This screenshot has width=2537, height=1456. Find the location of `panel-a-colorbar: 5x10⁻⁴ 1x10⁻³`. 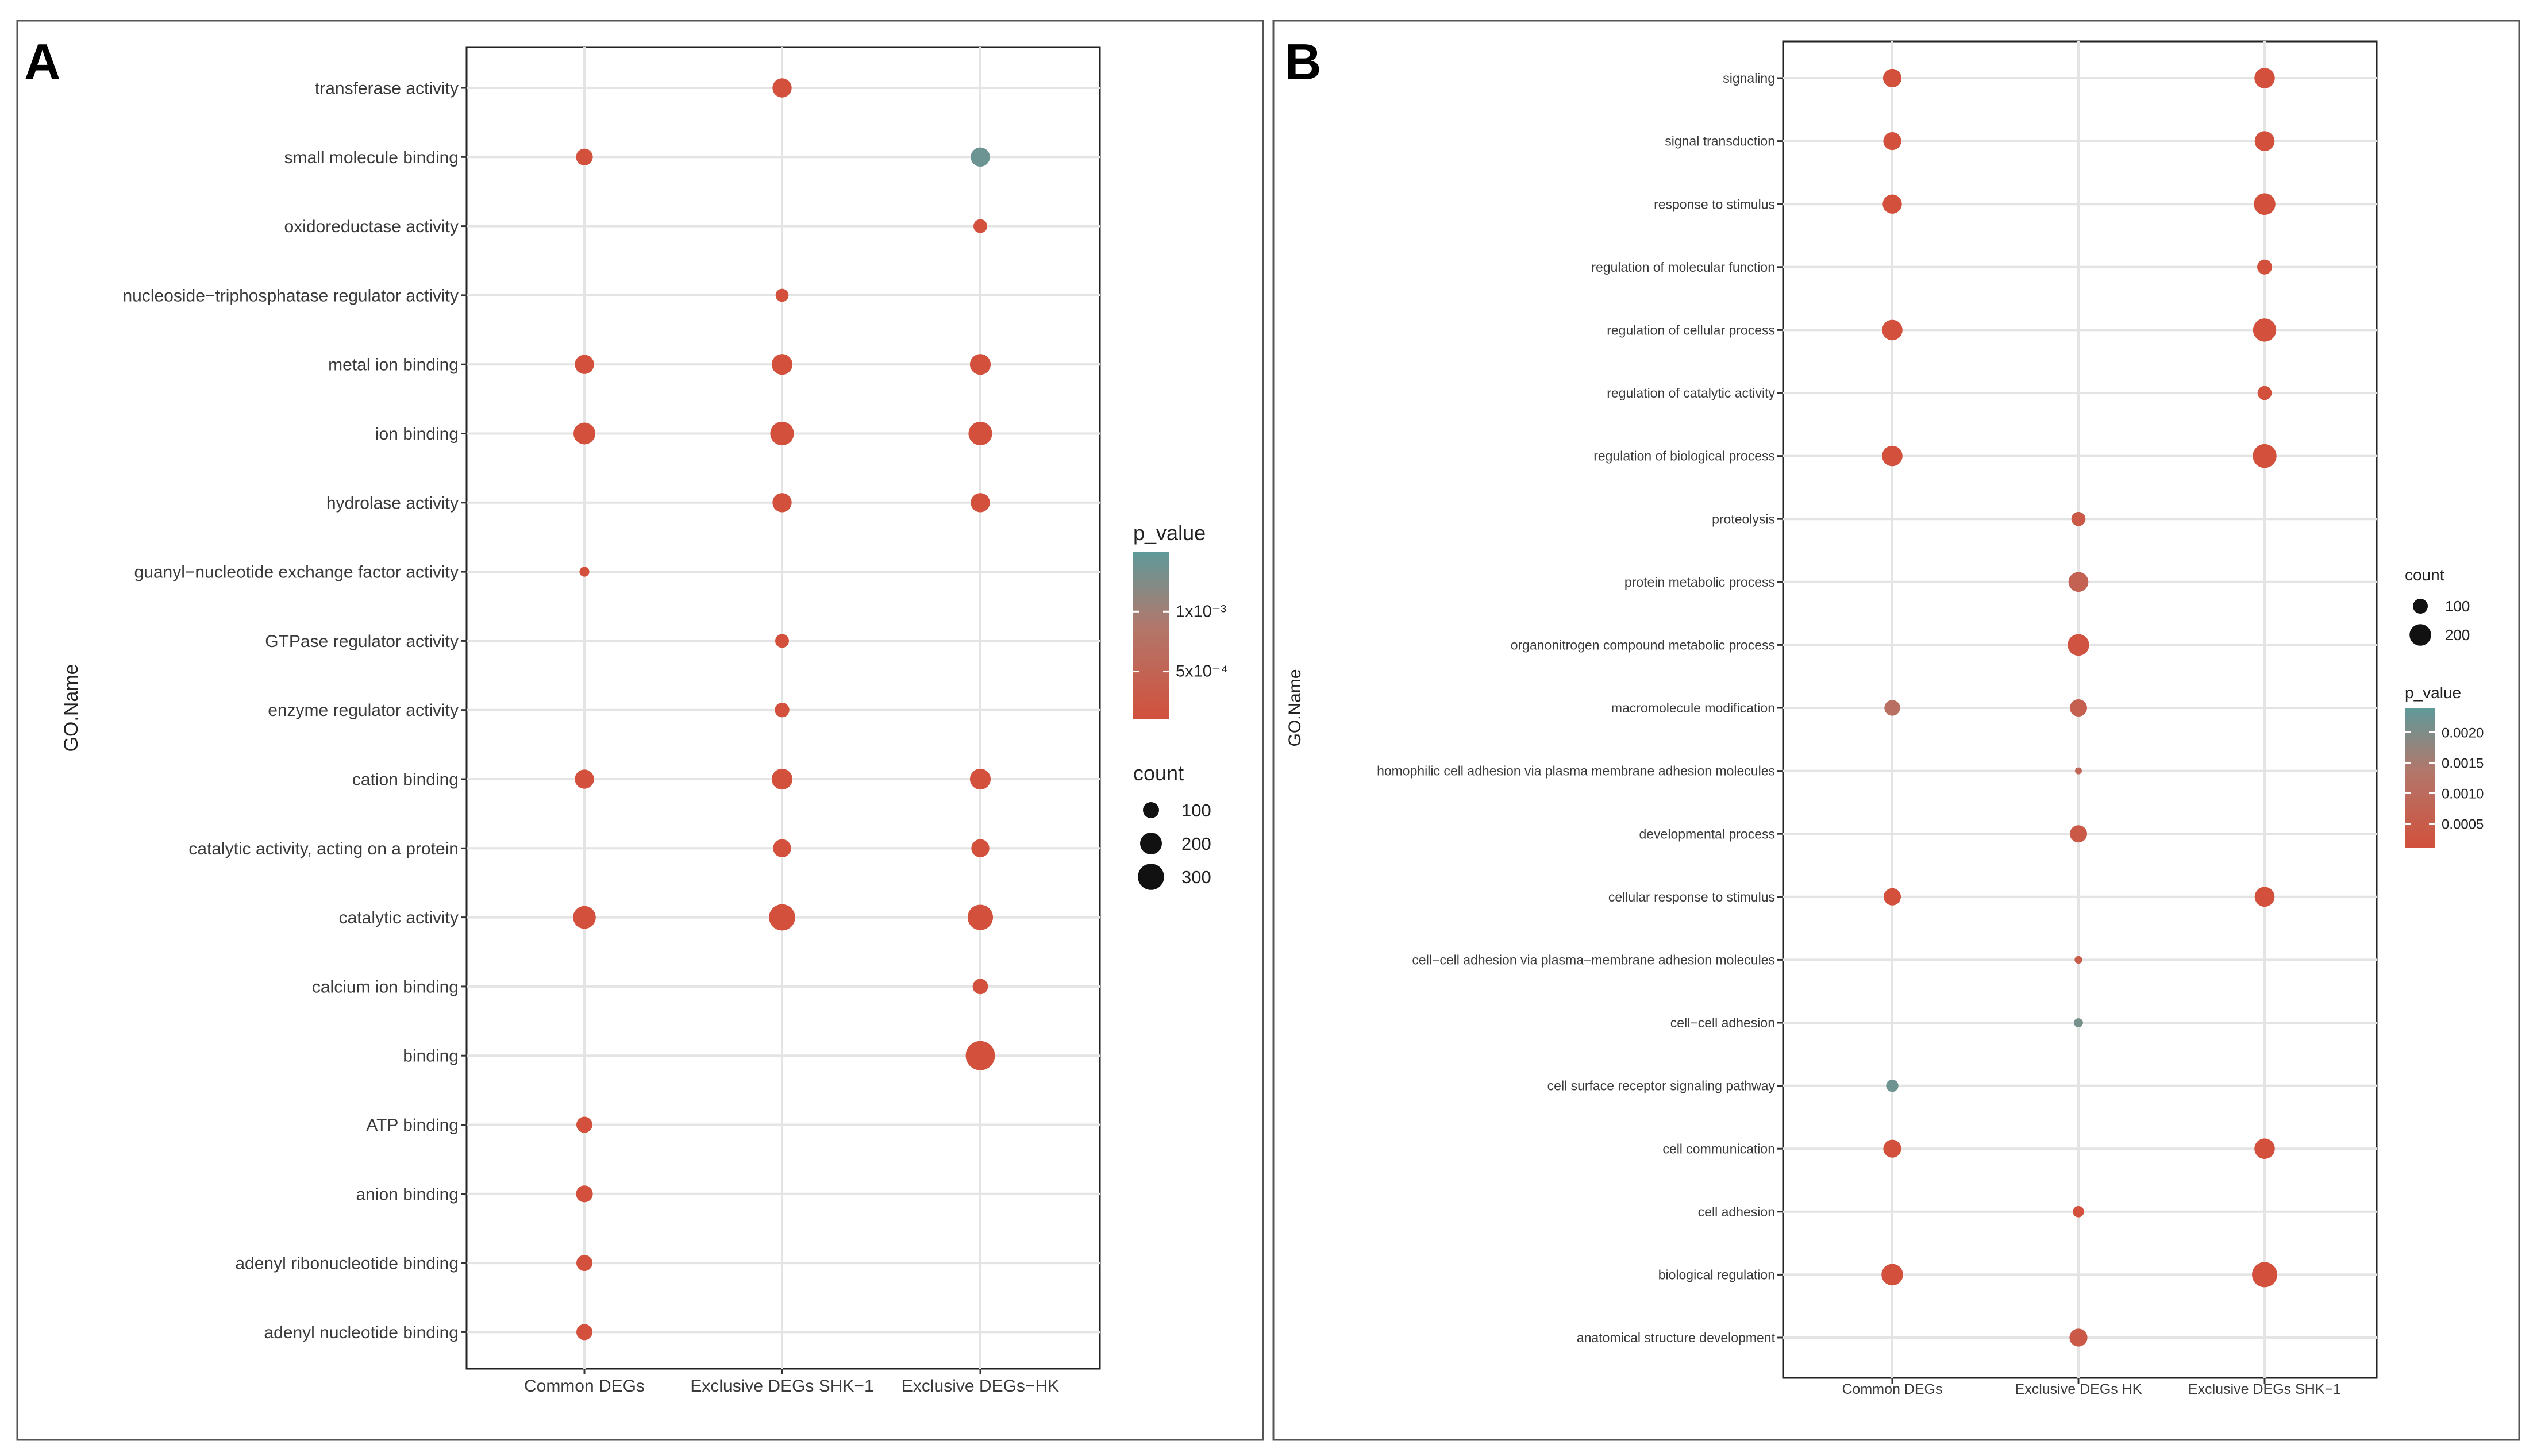

panel-a-colorbar: 5x10⁻⁴ 1x10⁻³ is located at coordinates (1180, 635).